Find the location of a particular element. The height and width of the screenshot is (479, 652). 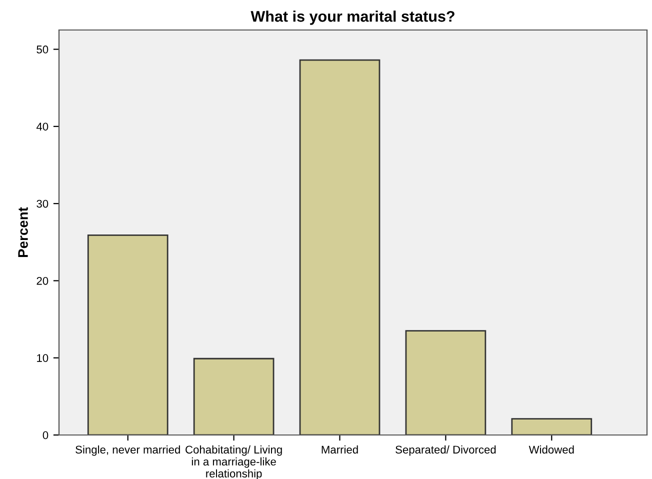

y-tick-label: 0 is located at coordinates (45, 435).